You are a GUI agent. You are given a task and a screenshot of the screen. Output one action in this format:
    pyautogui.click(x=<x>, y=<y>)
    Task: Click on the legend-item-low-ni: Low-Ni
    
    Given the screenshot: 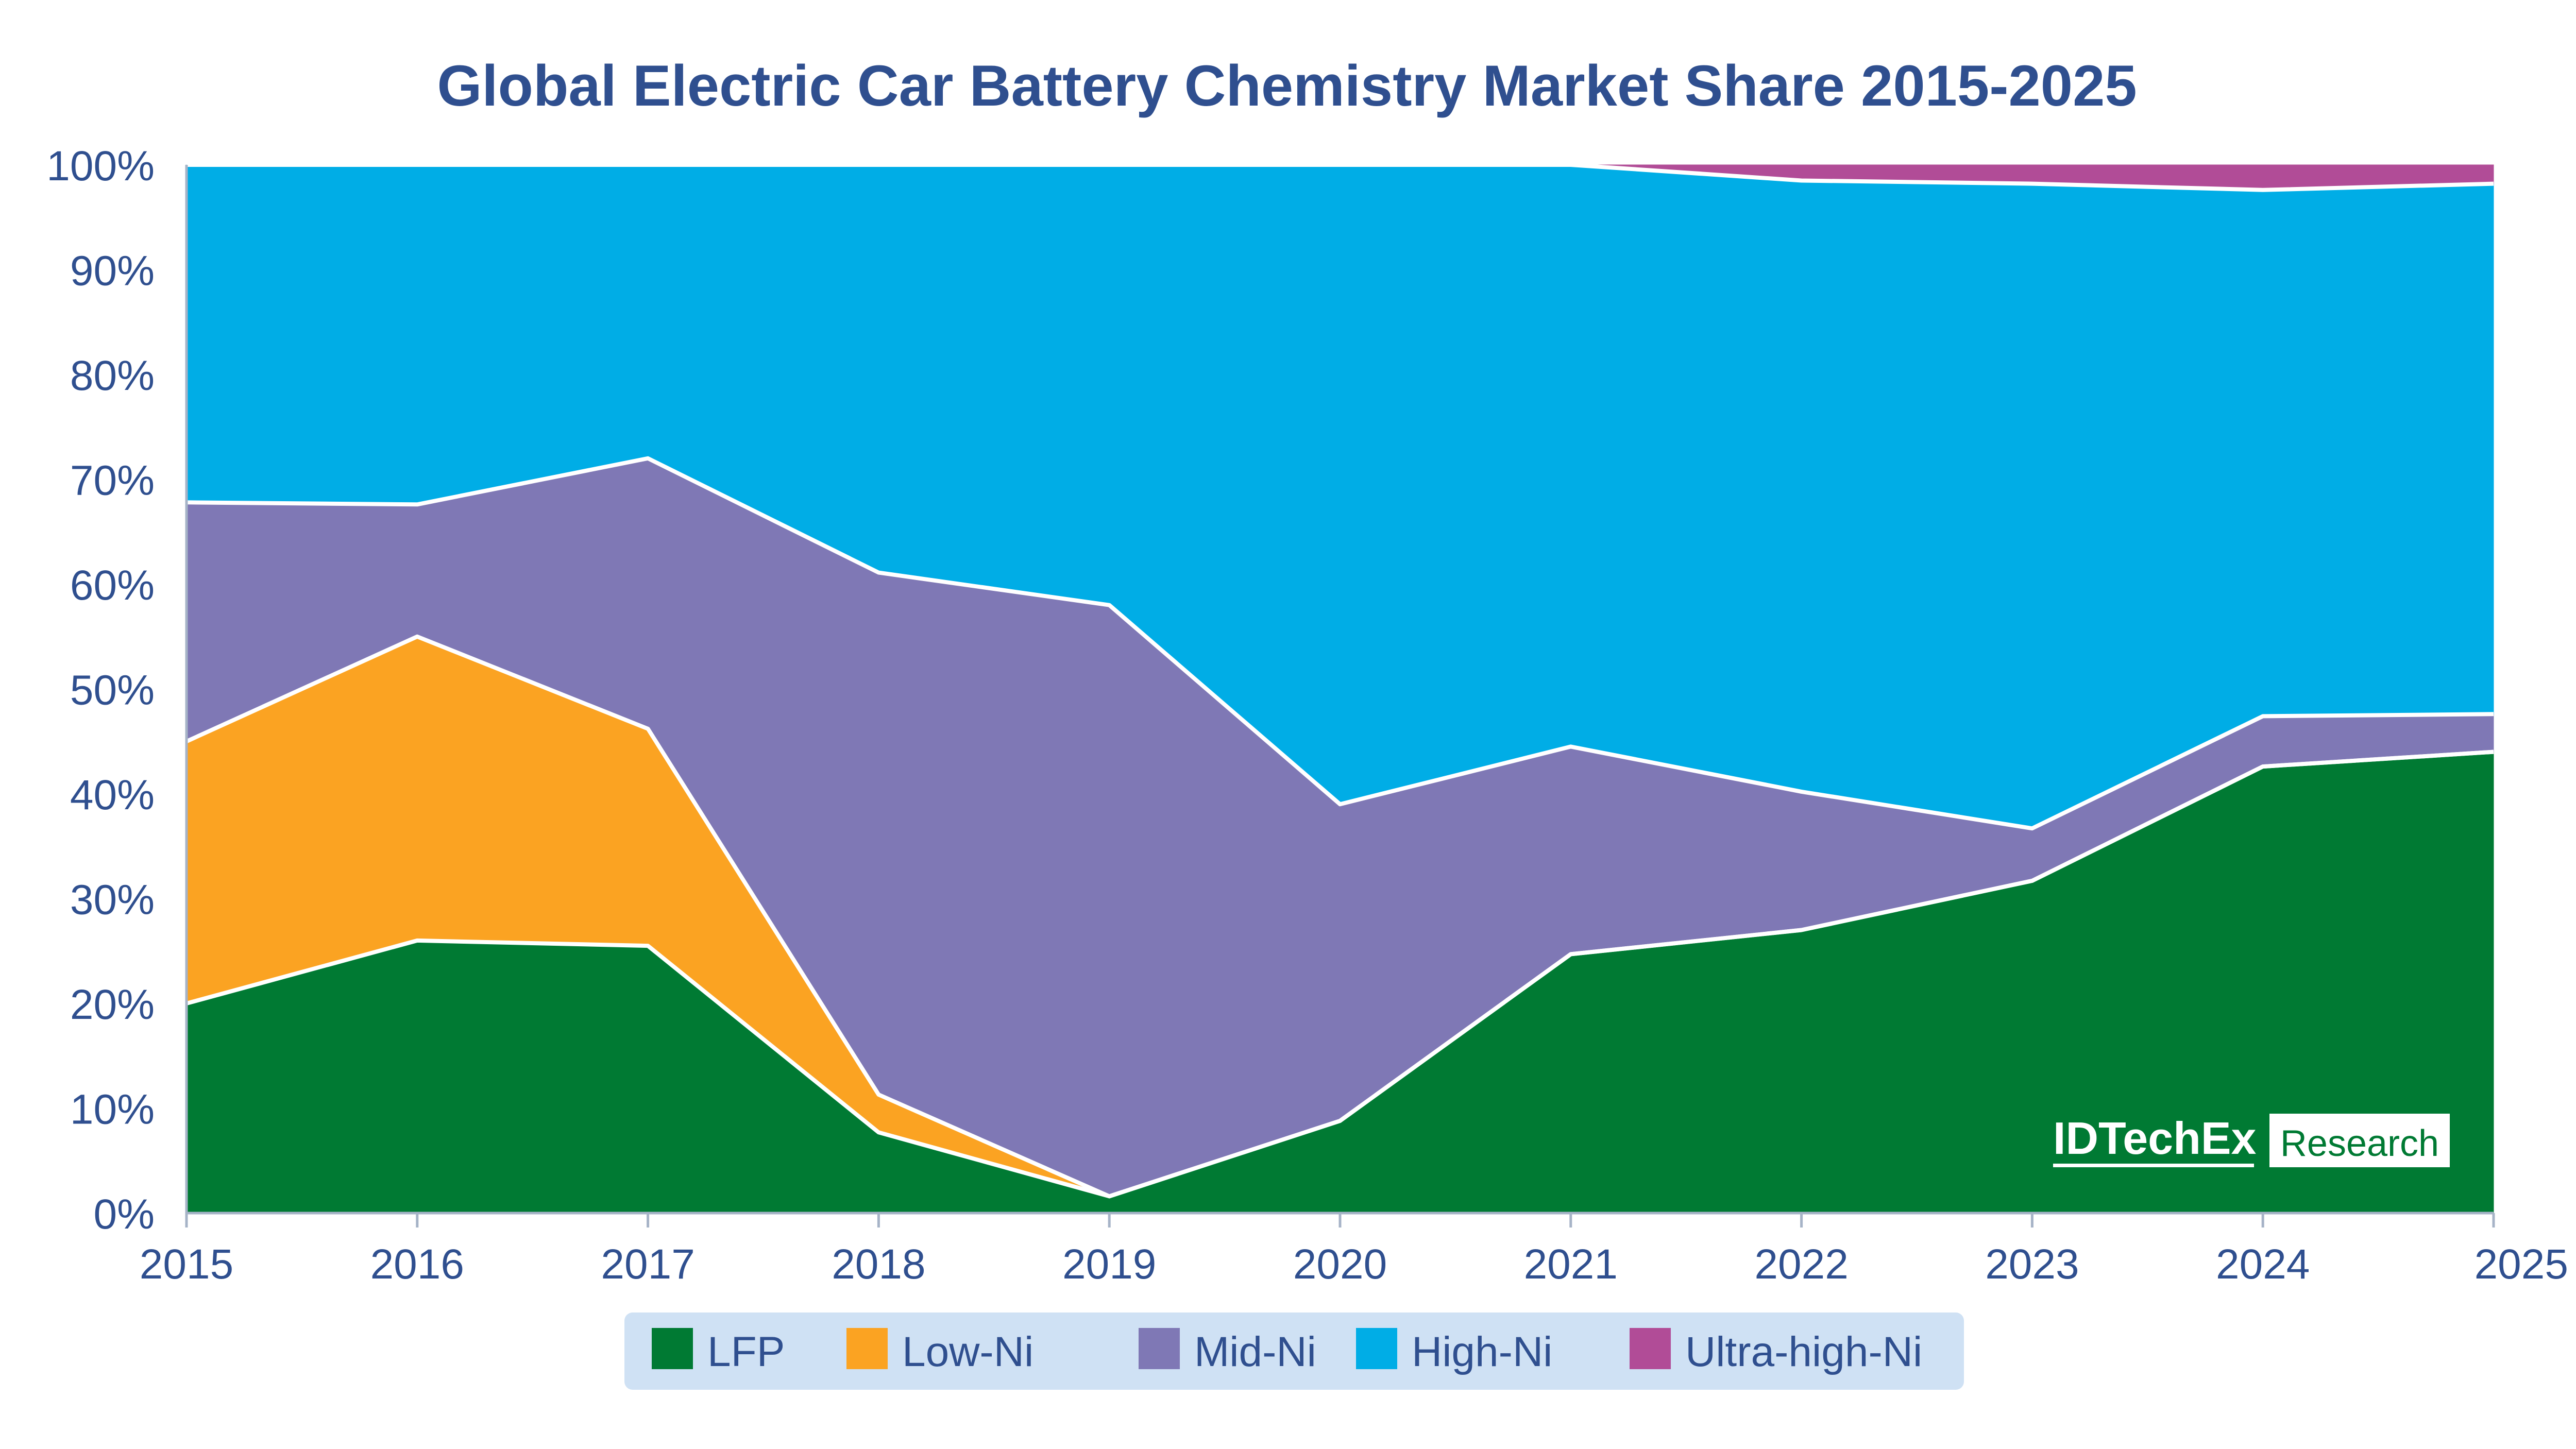 What is the action you would take?
    pyautogui.click(x=939, y=1352)
    